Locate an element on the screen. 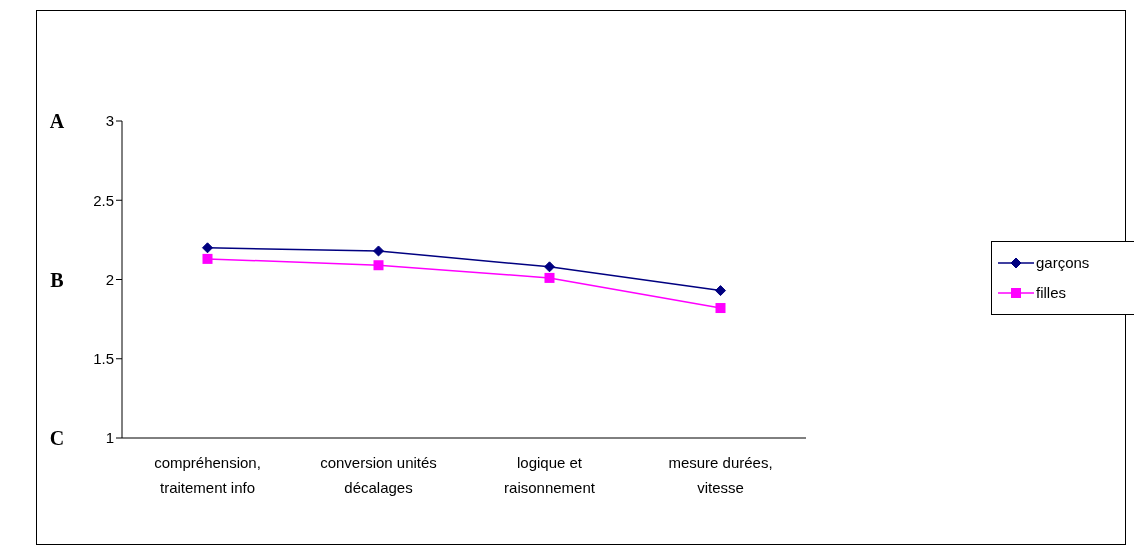 The image size is (1134, 551). y-tick-label: 1 is located at coordinates (109, 438).